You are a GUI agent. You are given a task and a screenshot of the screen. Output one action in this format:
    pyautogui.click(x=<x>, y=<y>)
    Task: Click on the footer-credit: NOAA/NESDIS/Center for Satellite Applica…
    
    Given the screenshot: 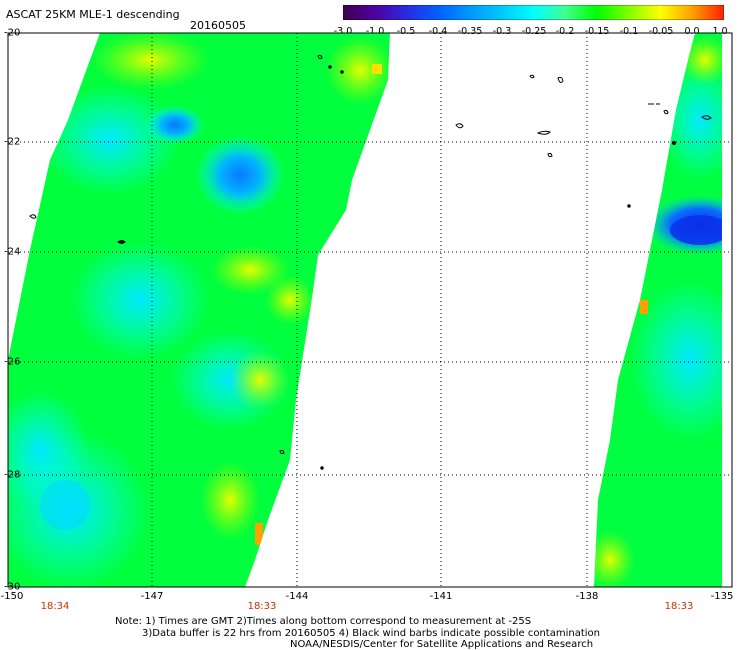 What is the action you would take?
    pyautogui.click(x=442, y=644)
    